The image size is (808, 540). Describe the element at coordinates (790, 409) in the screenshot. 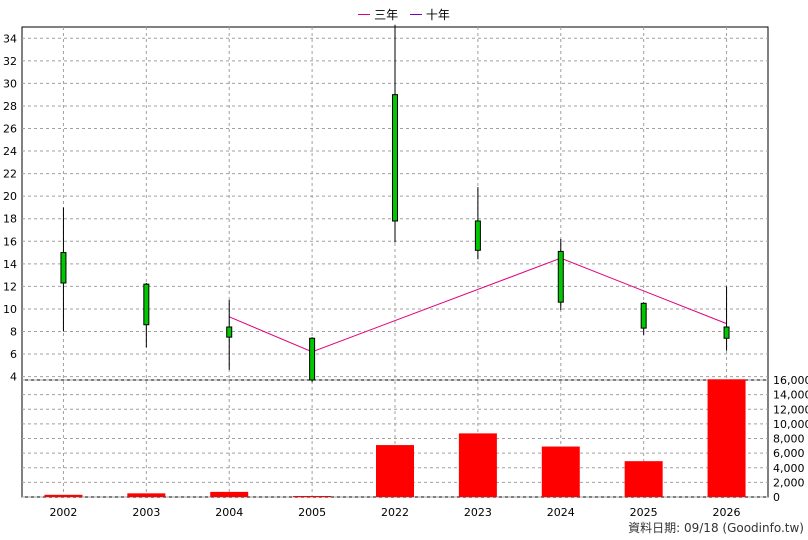

I see `volume-tick-label: 12,000` at that location.